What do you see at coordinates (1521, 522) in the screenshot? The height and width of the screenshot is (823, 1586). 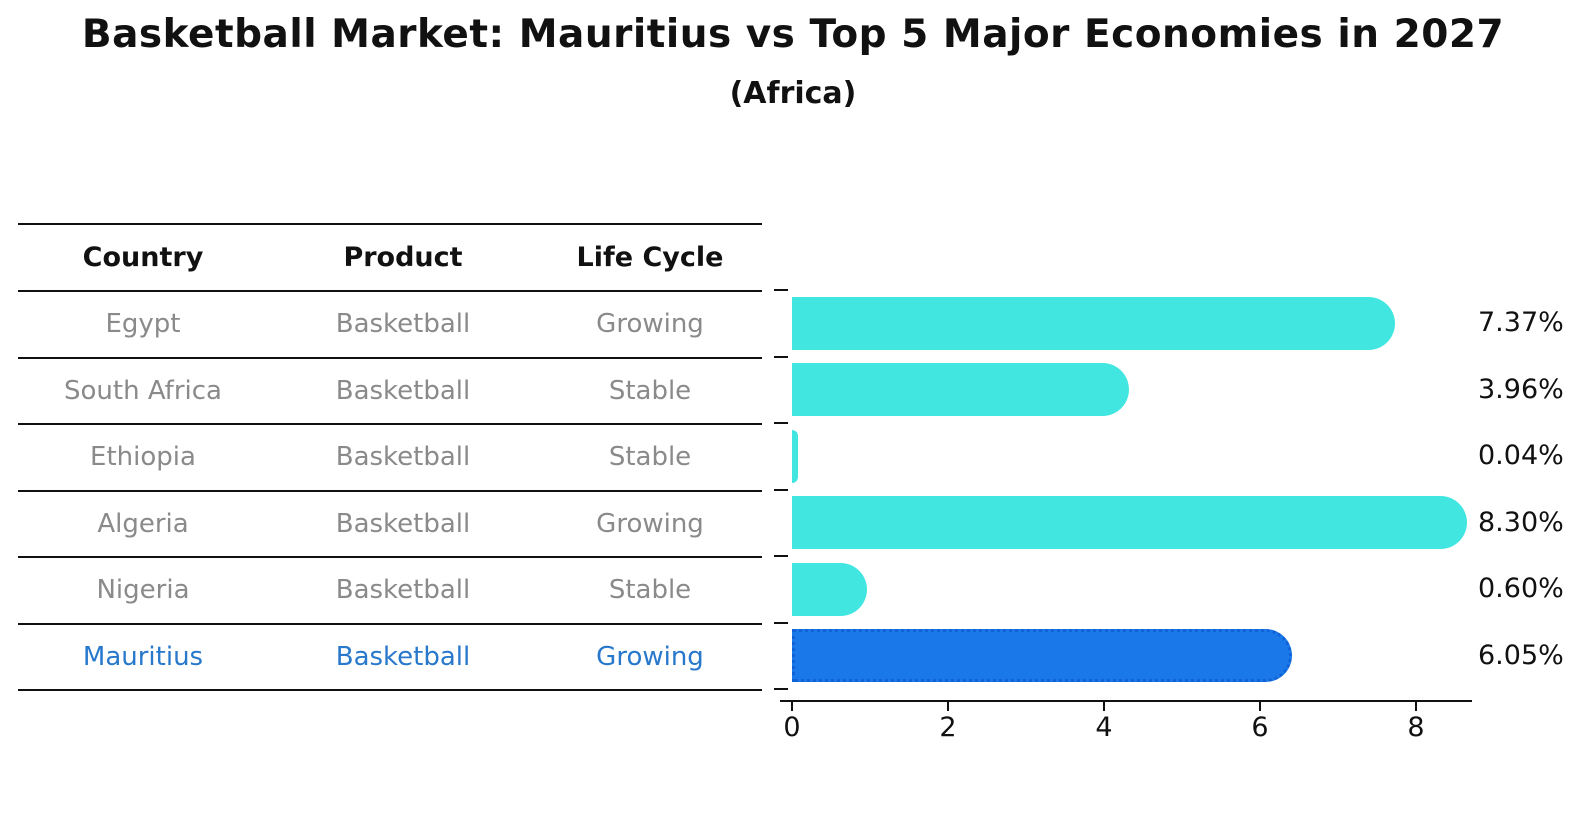 I see `bar-value-label: 8.30%` at bounding box center [1521, 522].